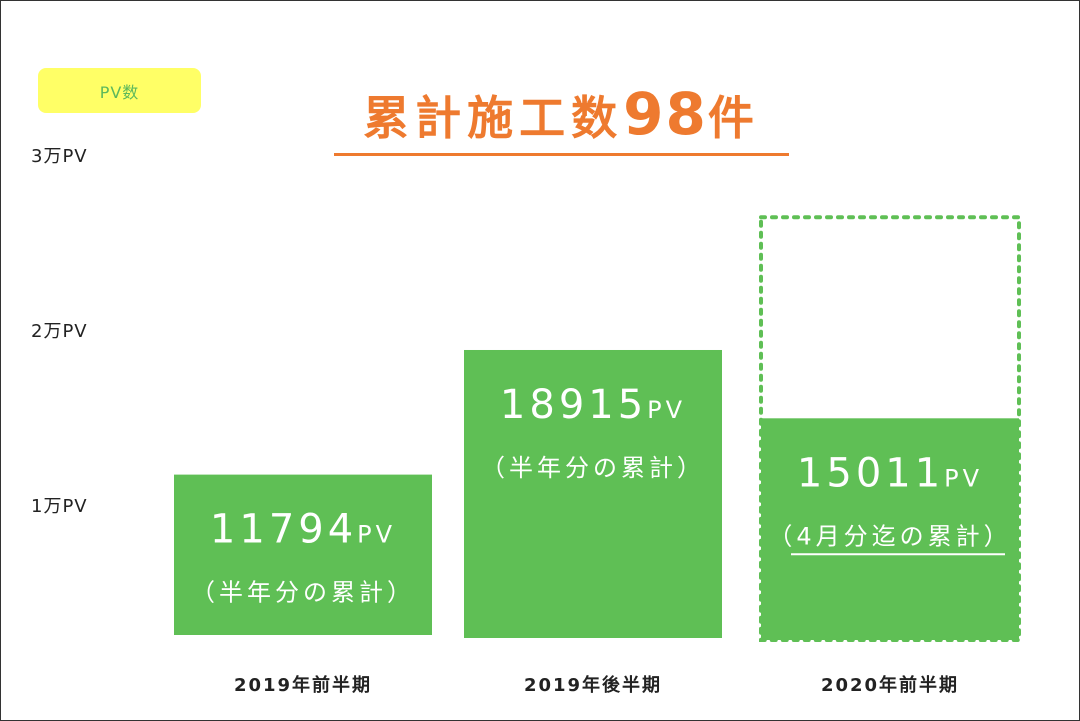 The height and width of the screenshot is (721, 1080). I want to click on bar-value-3: 15011, so click(870, 473).